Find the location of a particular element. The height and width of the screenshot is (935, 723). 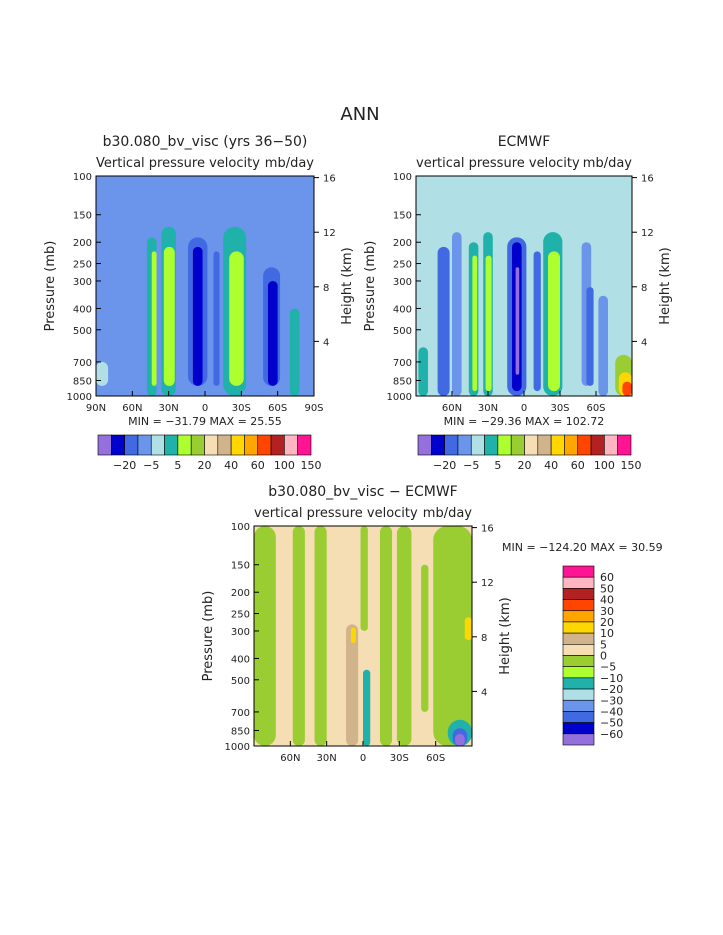

y-tick-label: 250 is located at coordinates (240, 615).